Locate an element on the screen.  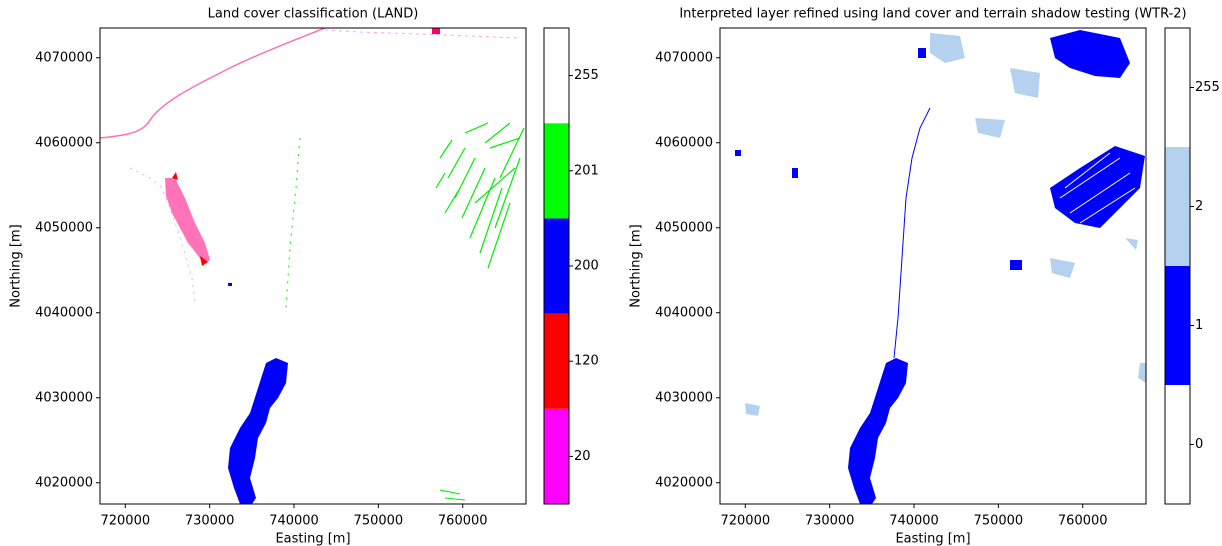
colorbar-label: 20 is located at coordinates (582, 456).